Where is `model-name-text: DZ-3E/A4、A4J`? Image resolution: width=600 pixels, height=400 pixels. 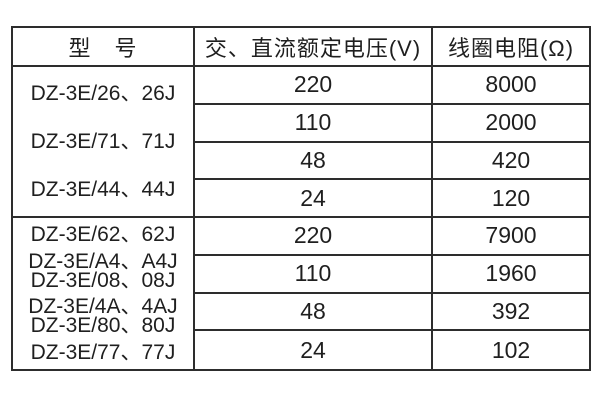
model-name-text: DZ-3E/A4、A4J is located at coordinates (103, 261).